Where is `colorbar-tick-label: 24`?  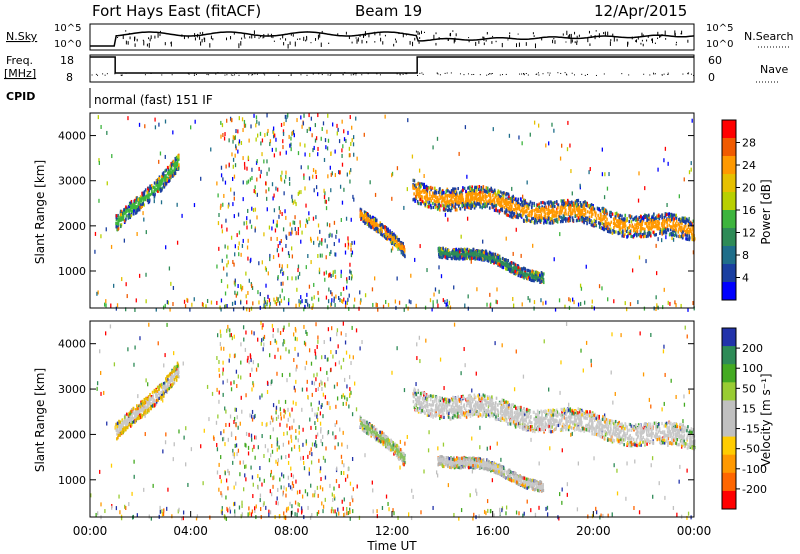
colorbar-tick-label: 24 is located at coordinates (749, 165).